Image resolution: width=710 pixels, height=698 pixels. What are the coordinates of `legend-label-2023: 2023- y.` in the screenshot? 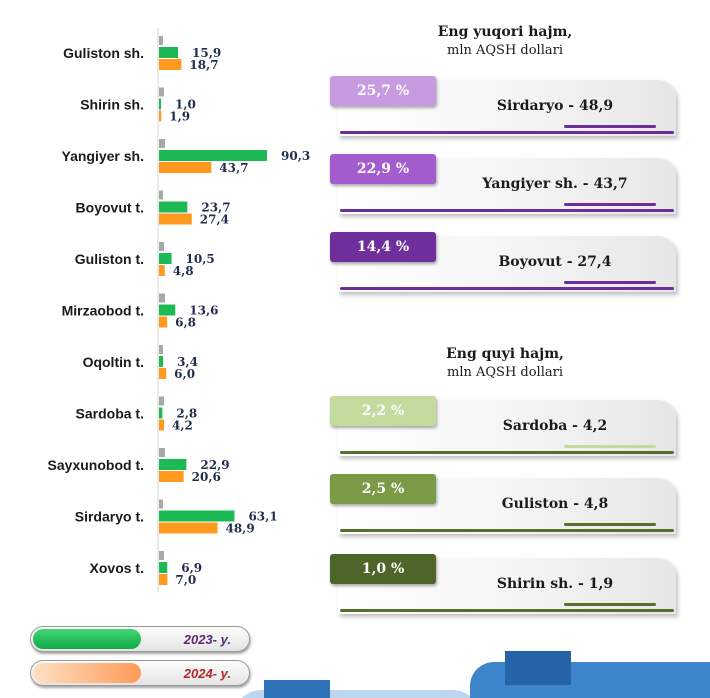 It's located at (207, 639).